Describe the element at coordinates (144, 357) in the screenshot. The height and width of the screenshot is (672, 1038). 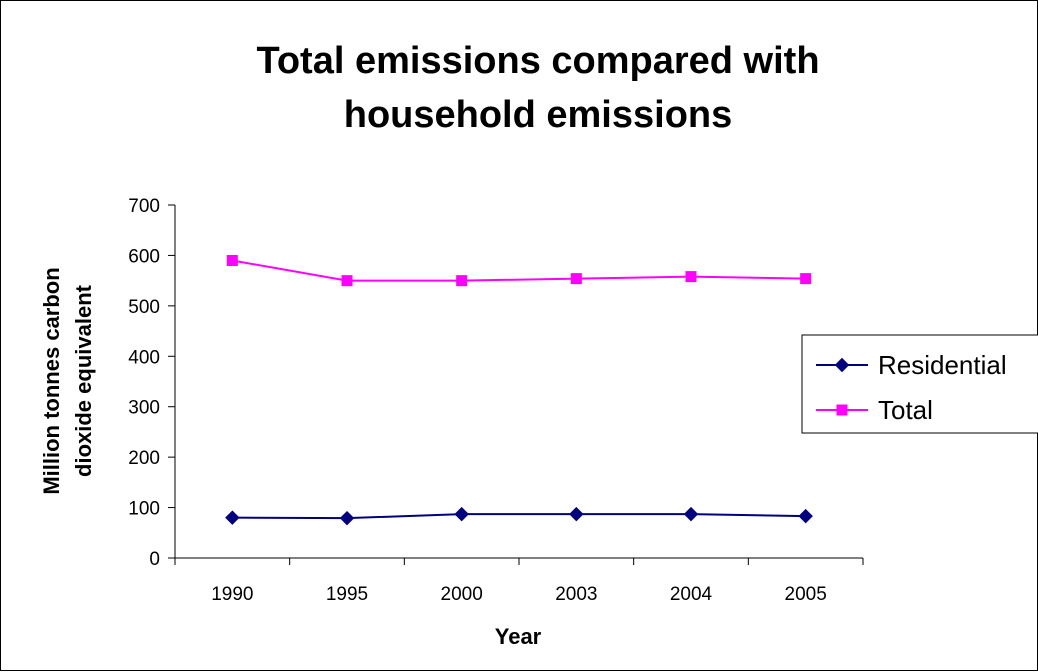
I see `y-tick-label: 400` at that location.